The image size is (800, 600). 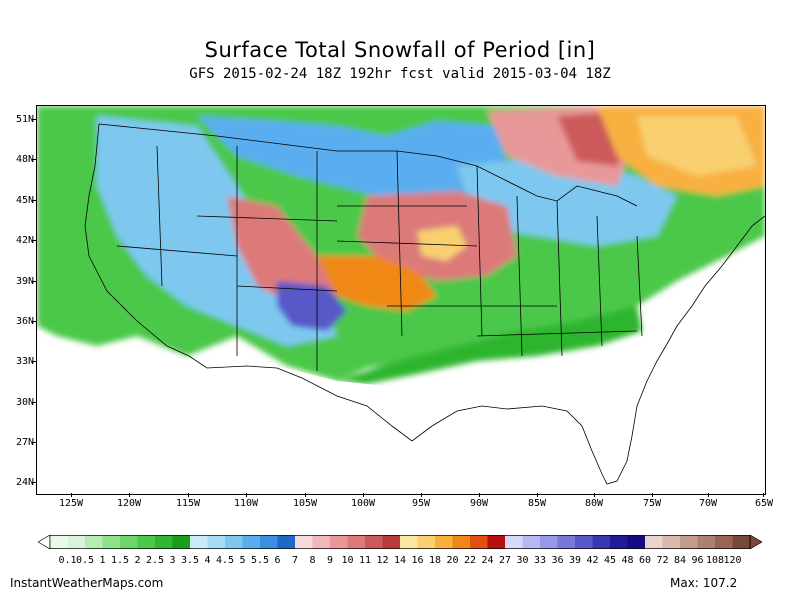 What do you see at coordinates (557, 560) in the screenshot?
I see `colorbar-tick-label: 36` at bounding box center [557, 560].